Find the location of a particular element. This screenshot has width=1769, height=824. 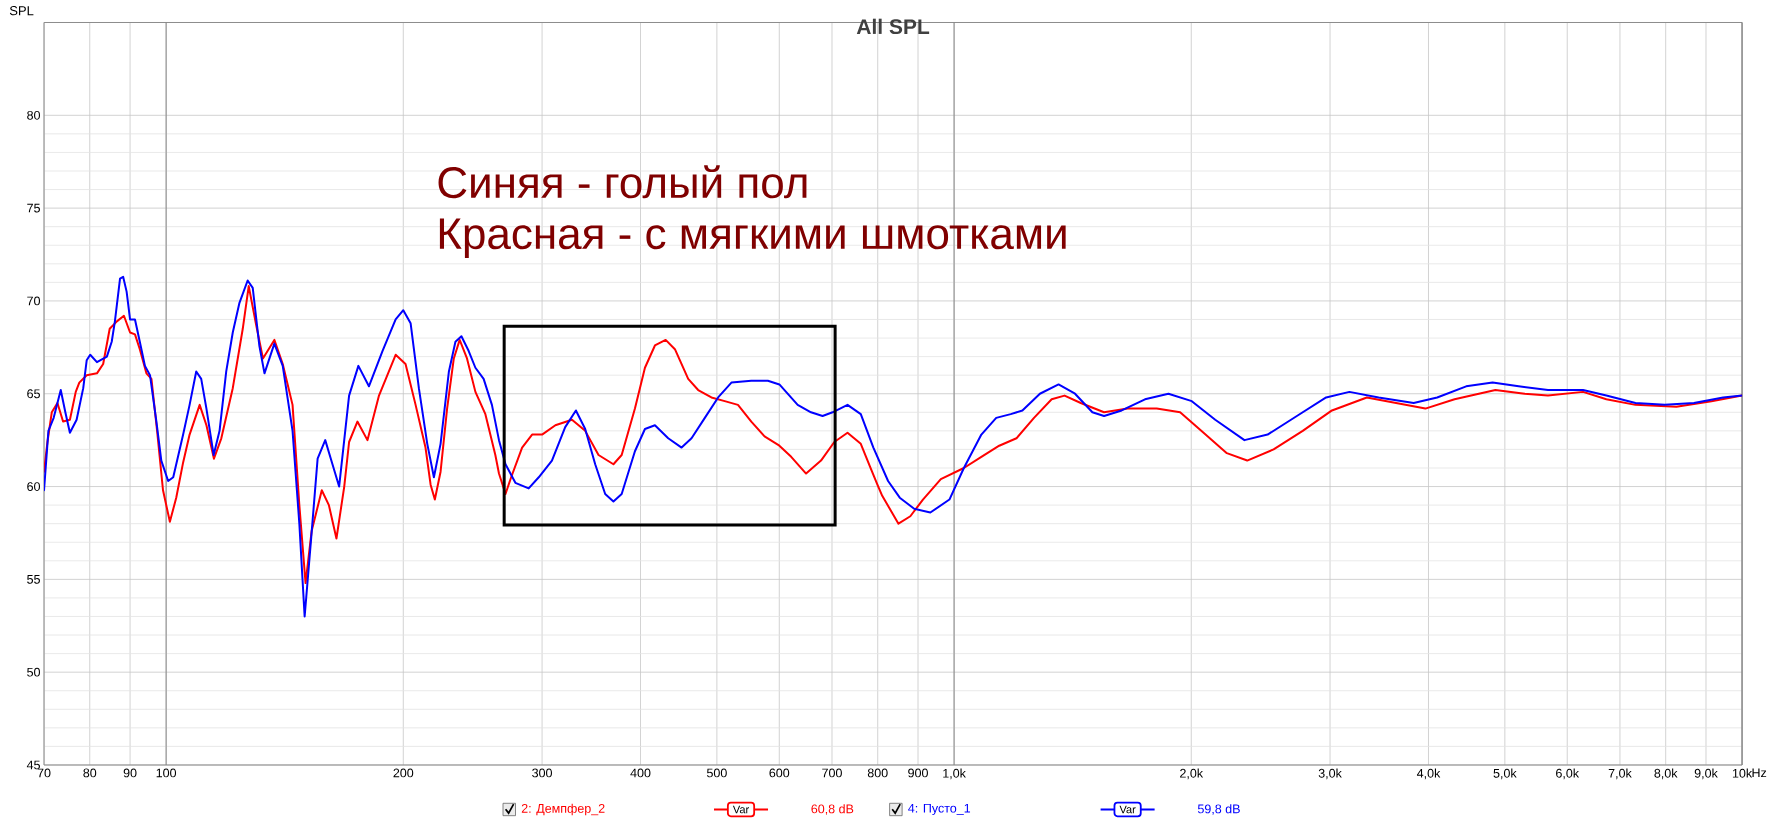

x-tick-label: 70 is located at coordinates (44, 773).